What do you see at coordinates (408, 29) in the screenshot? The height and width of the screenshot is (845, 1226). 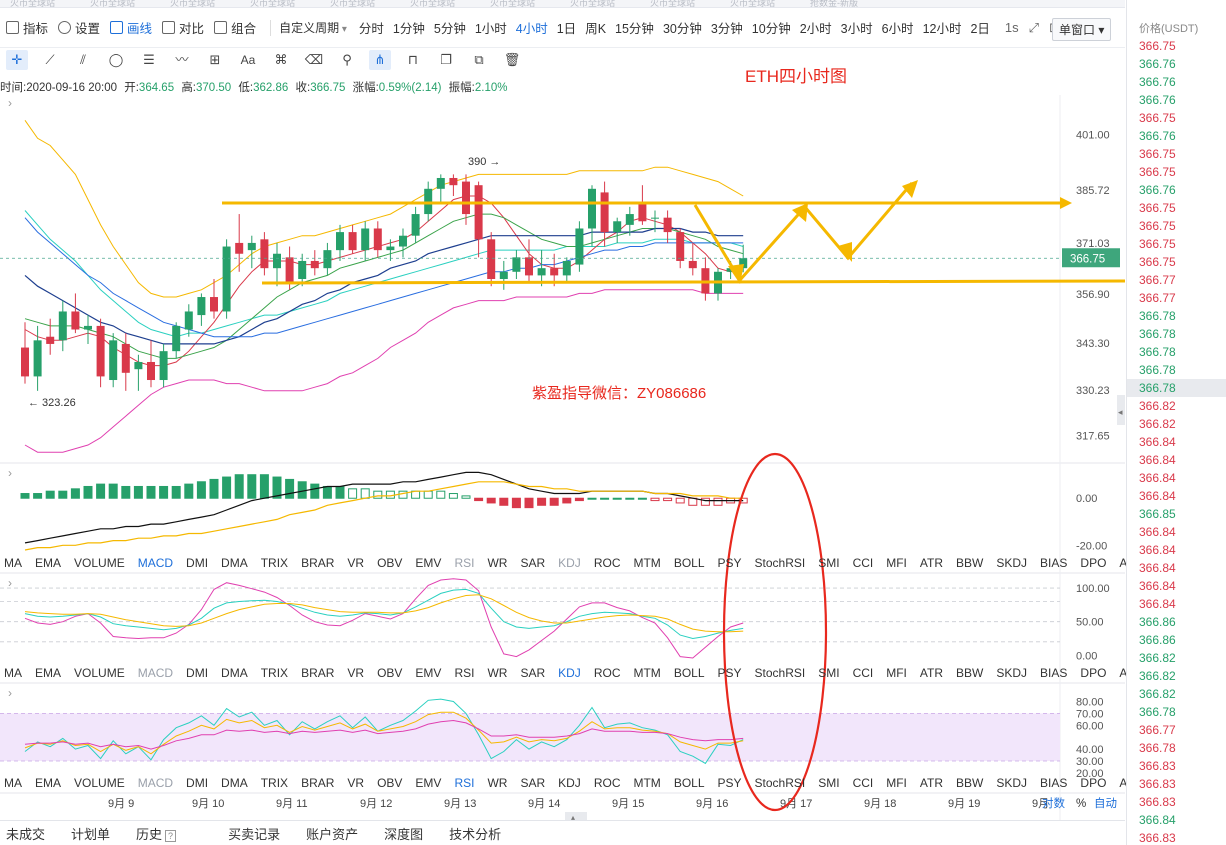 I see `period-option: 1分钟` at bounding box center [408, 29].